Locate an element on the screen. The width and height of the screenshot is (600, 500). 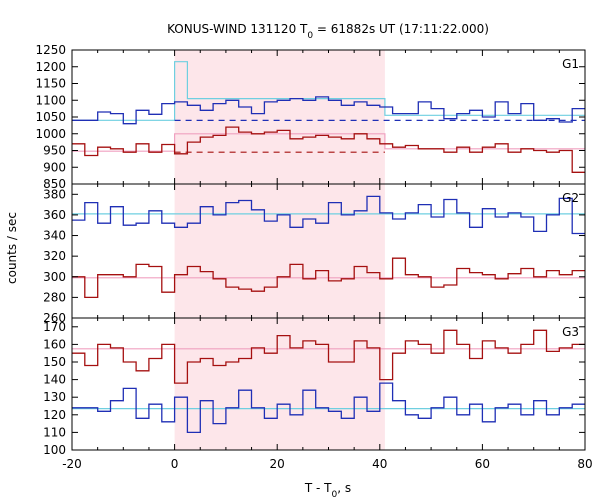
y-tick-label: 340 is located at coordinates (54, 236).